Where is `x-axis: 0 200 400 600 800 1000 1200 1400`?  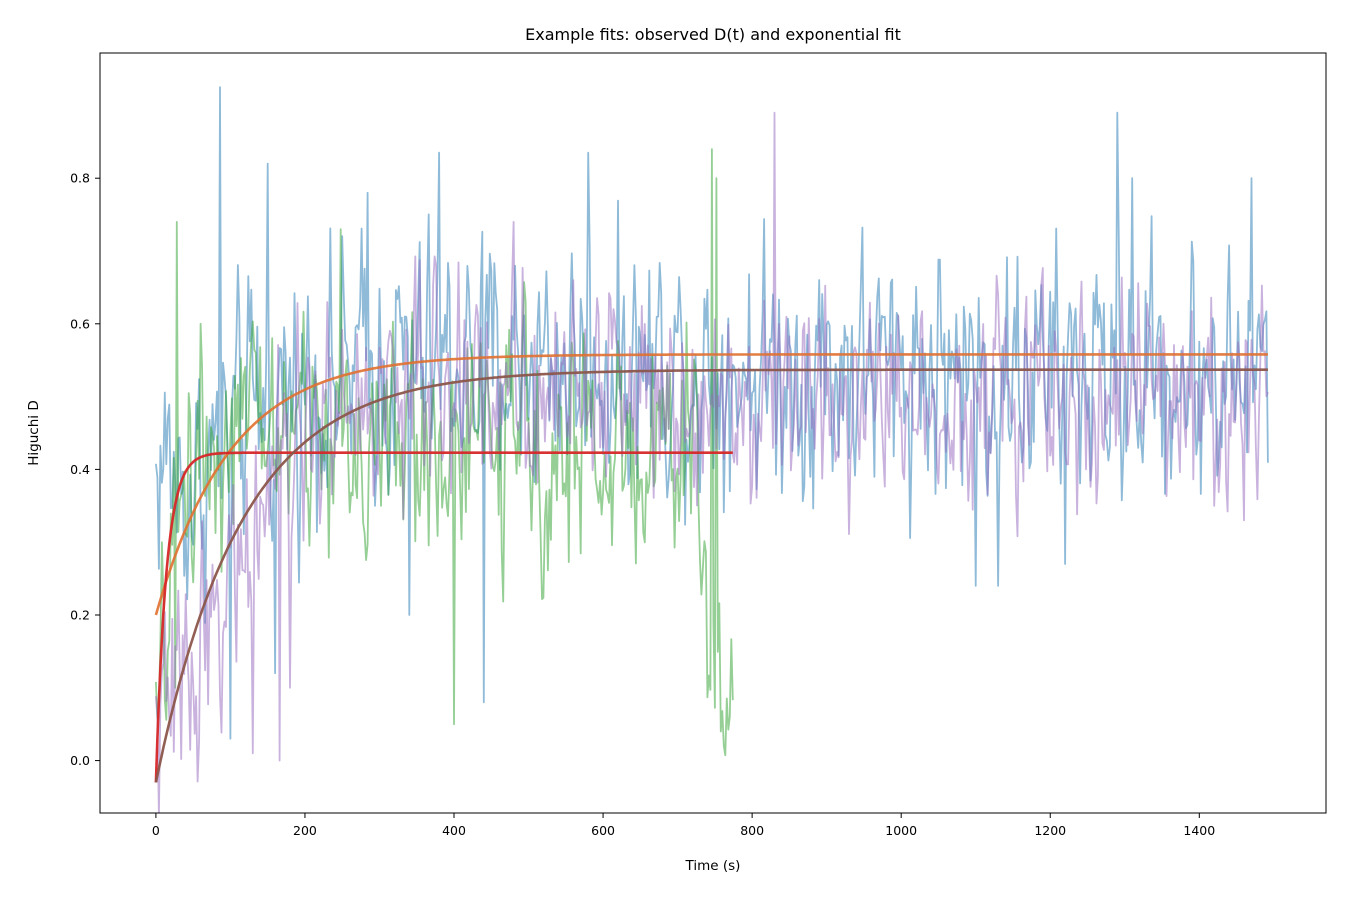 x-axis: 0 200 400 600 800 1000 1200 1400 is located at coordinates (683, 825).